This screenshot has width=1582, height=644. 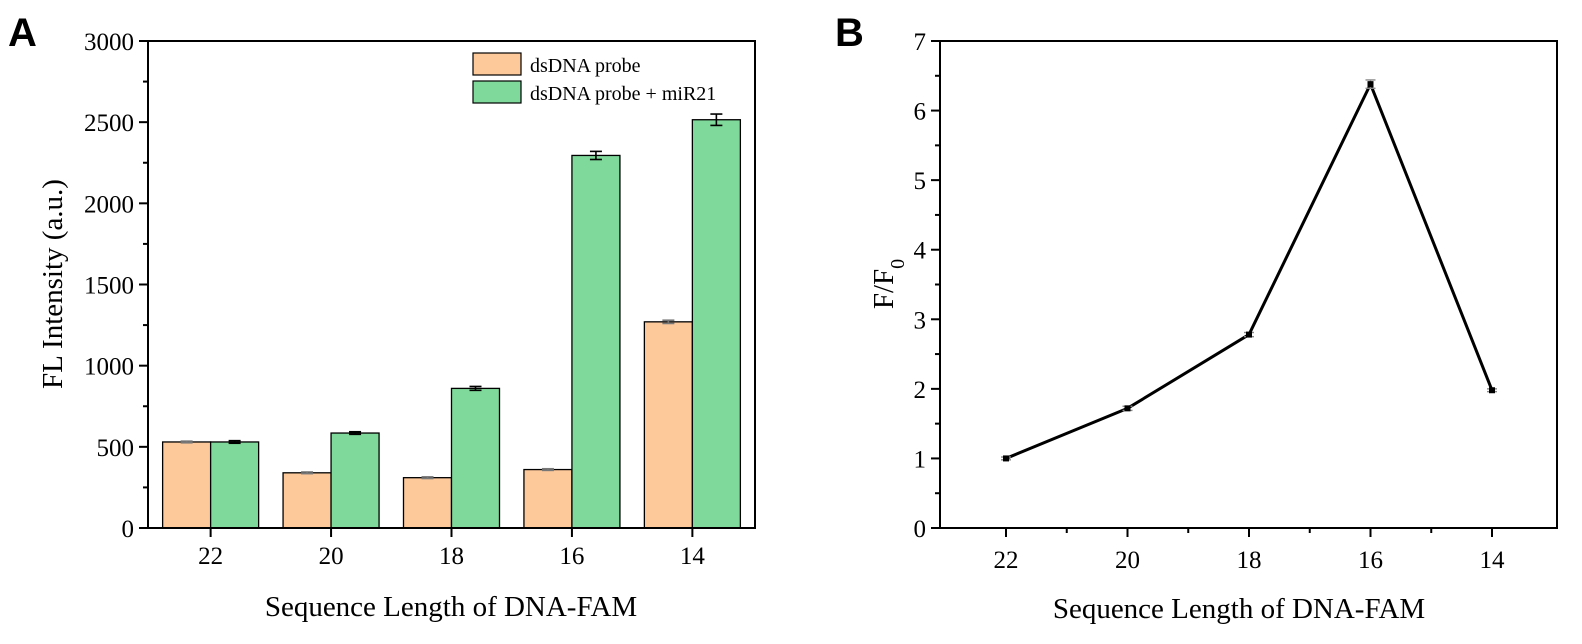 I want to click on panel-b-y-axis-label-main: F/F, so click(x=884, y=289).